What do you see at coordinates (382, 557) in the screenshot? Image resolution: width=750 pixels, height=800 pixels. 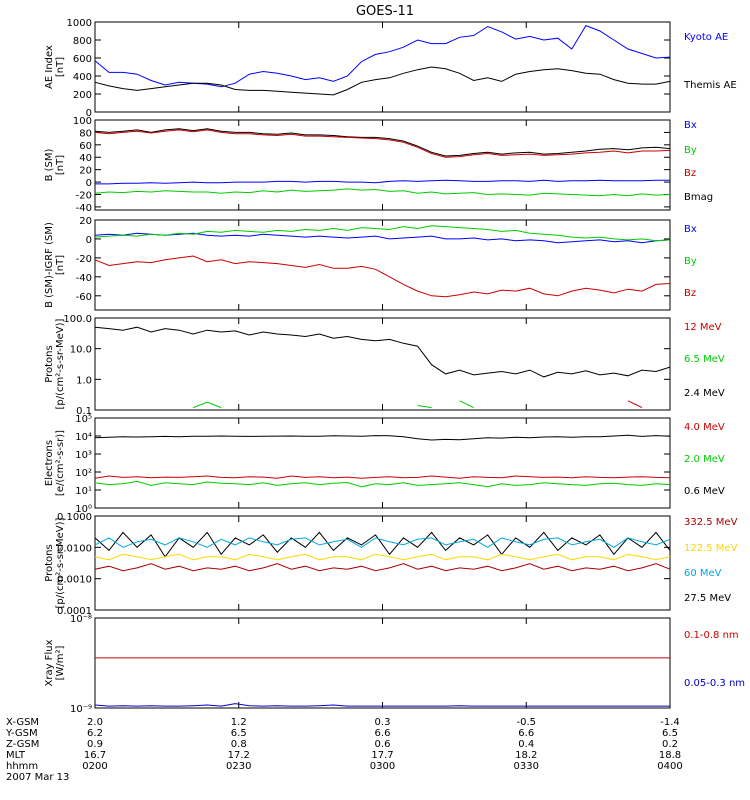 I see `series-122-5-mev` at bounding box center [382, 557].